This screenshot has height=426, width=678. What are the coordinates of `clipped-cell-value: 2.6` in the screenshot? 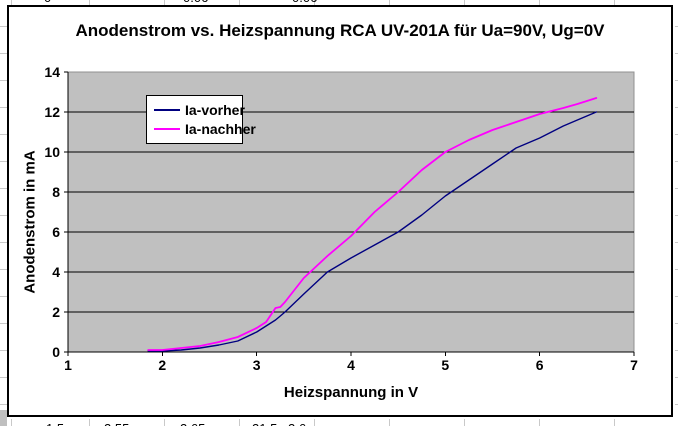 It's located at (297, 424).